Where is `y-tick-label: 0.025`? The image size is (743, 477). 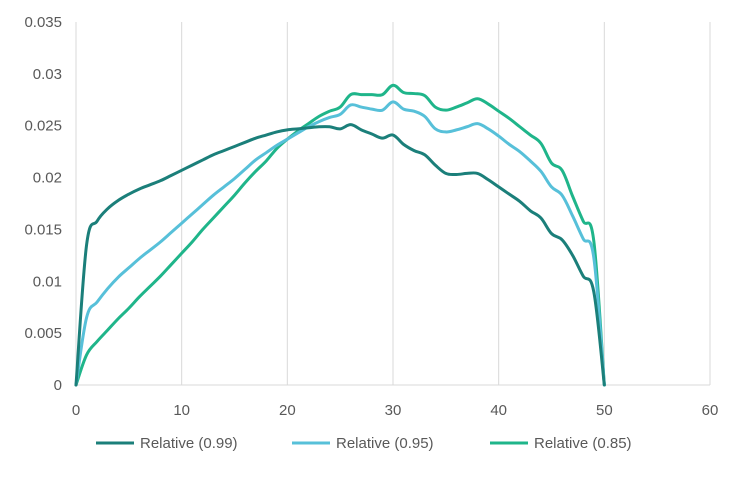
y-tick-label: 0.025 is located at coordinates (43, 126).